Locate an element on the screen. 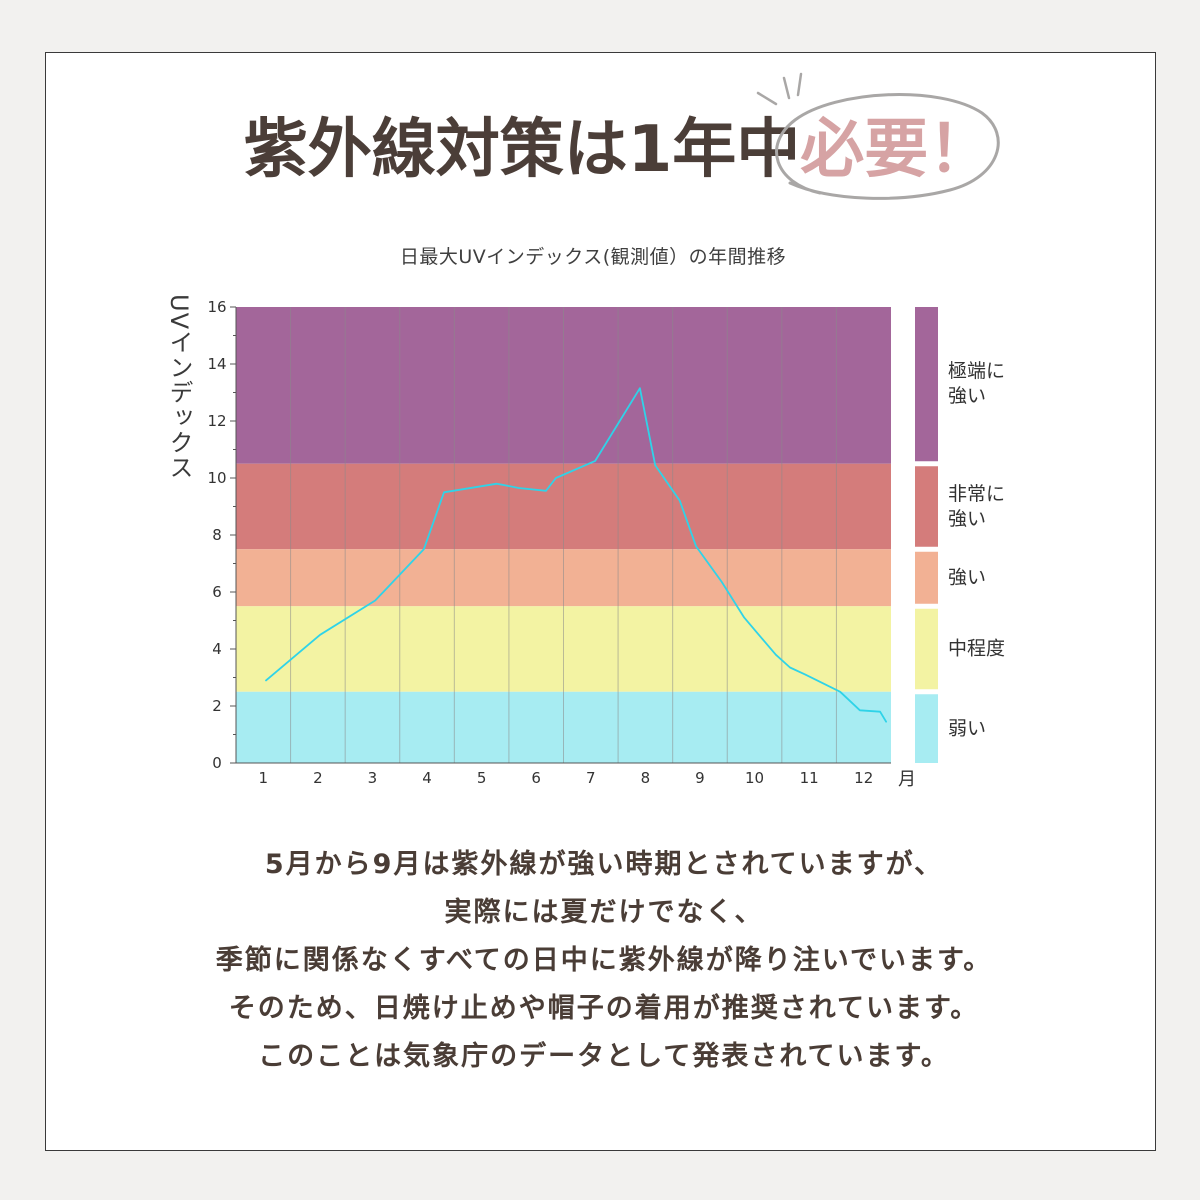  y-ticks: 0 2 4 6 8 10 12 14 16 is located at coordinates (221, 535).